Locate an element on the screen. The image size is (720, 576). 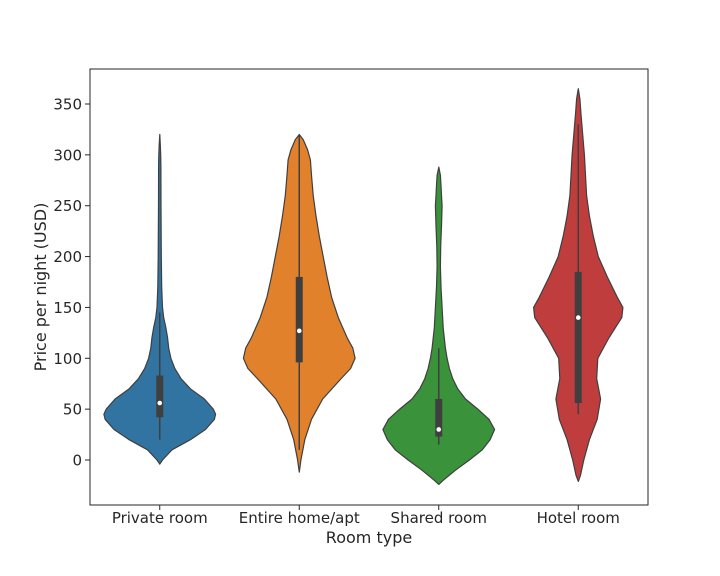
y-tick-label: 50 is located at coordinates (72, 410).